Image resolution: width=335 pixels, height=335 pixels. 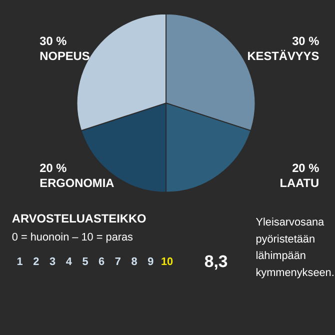 I want to click on text: 10, so click(x=167, y=262).